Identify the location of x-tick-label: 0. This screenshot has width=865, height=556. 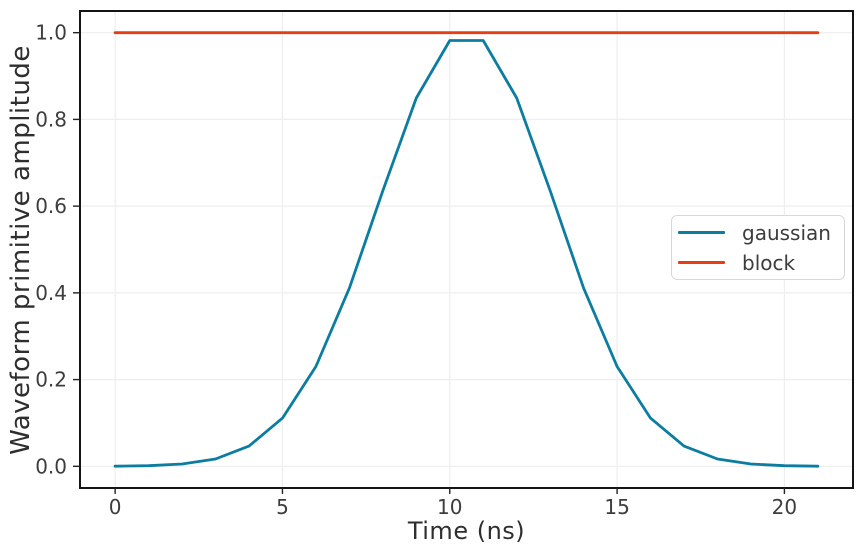
(115, 507).